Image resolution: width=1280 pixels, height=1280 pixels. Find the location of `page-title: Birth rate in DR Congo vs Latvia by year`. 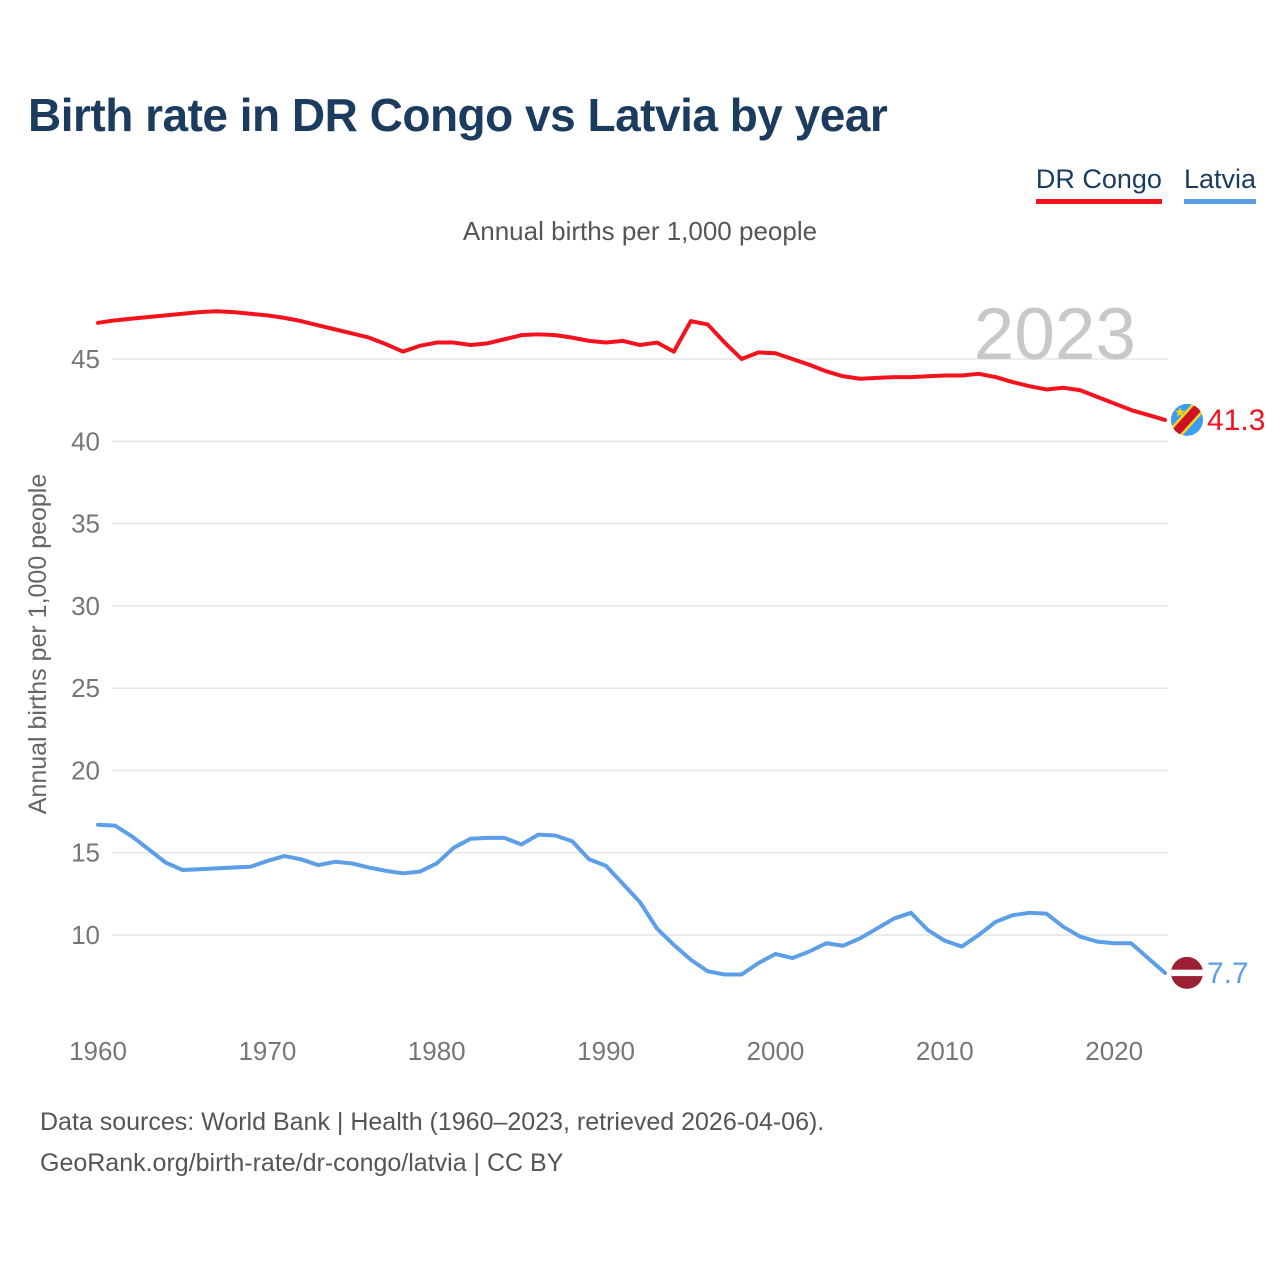

page-title: Birth rate in DR Congo vs Latvia by year is located at coordinates (458, 115).